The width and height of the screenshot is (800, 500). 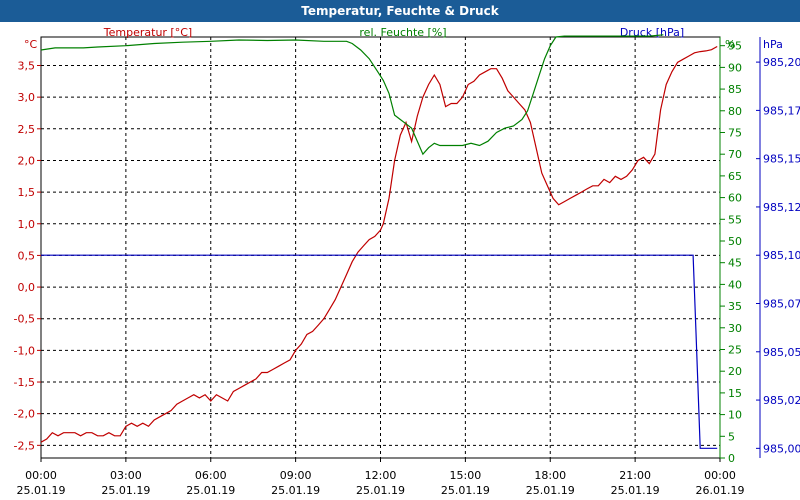 I want to click on humidity-tick-label: 10, so click(x=735, y=415).